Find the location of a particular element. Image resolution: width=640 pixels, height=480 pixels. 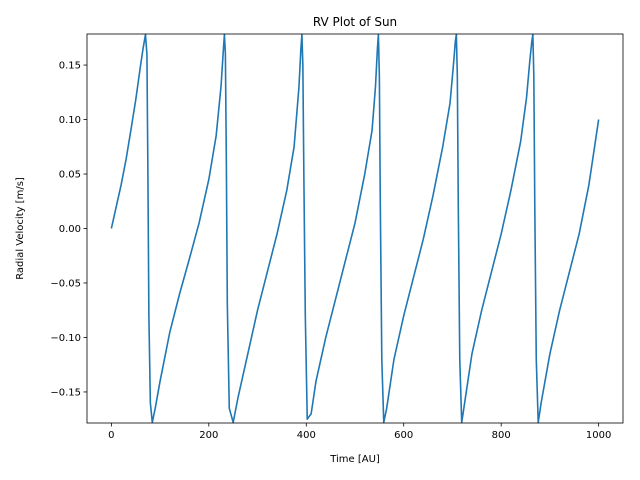

y-tick-label: 0.10 is located at coordinates (70, 120).